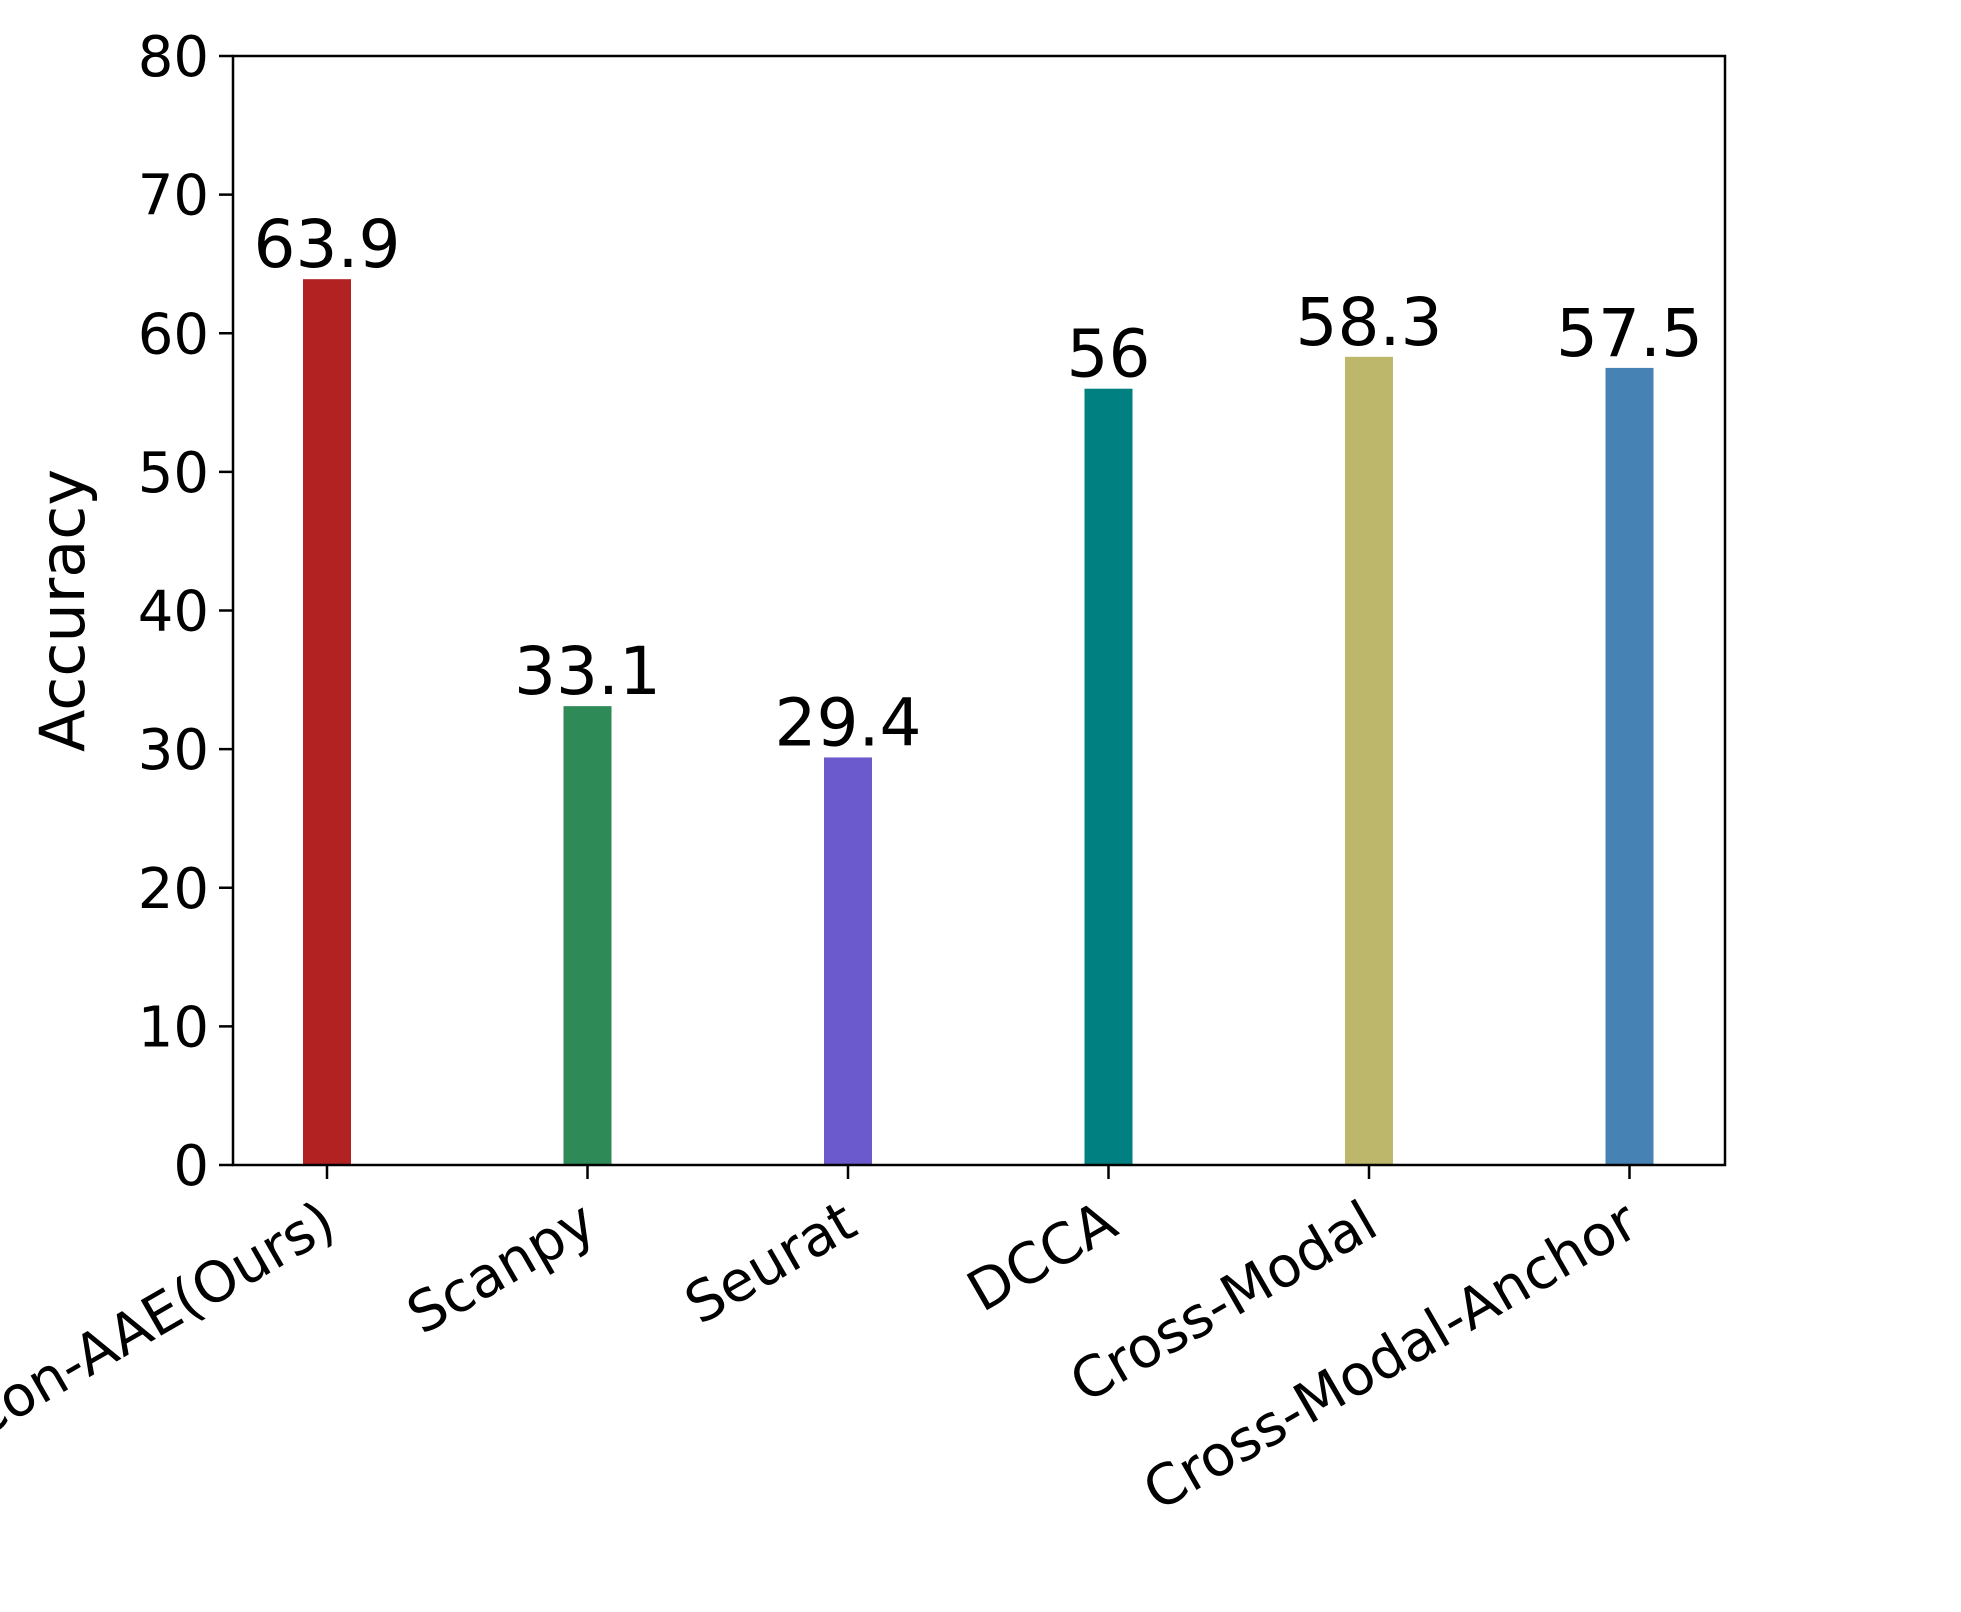  What do you see at coordinates (1629, 766) in the screenshot?
I see `bar-cross-modal-anchor` at bounding box center [1629, 766].